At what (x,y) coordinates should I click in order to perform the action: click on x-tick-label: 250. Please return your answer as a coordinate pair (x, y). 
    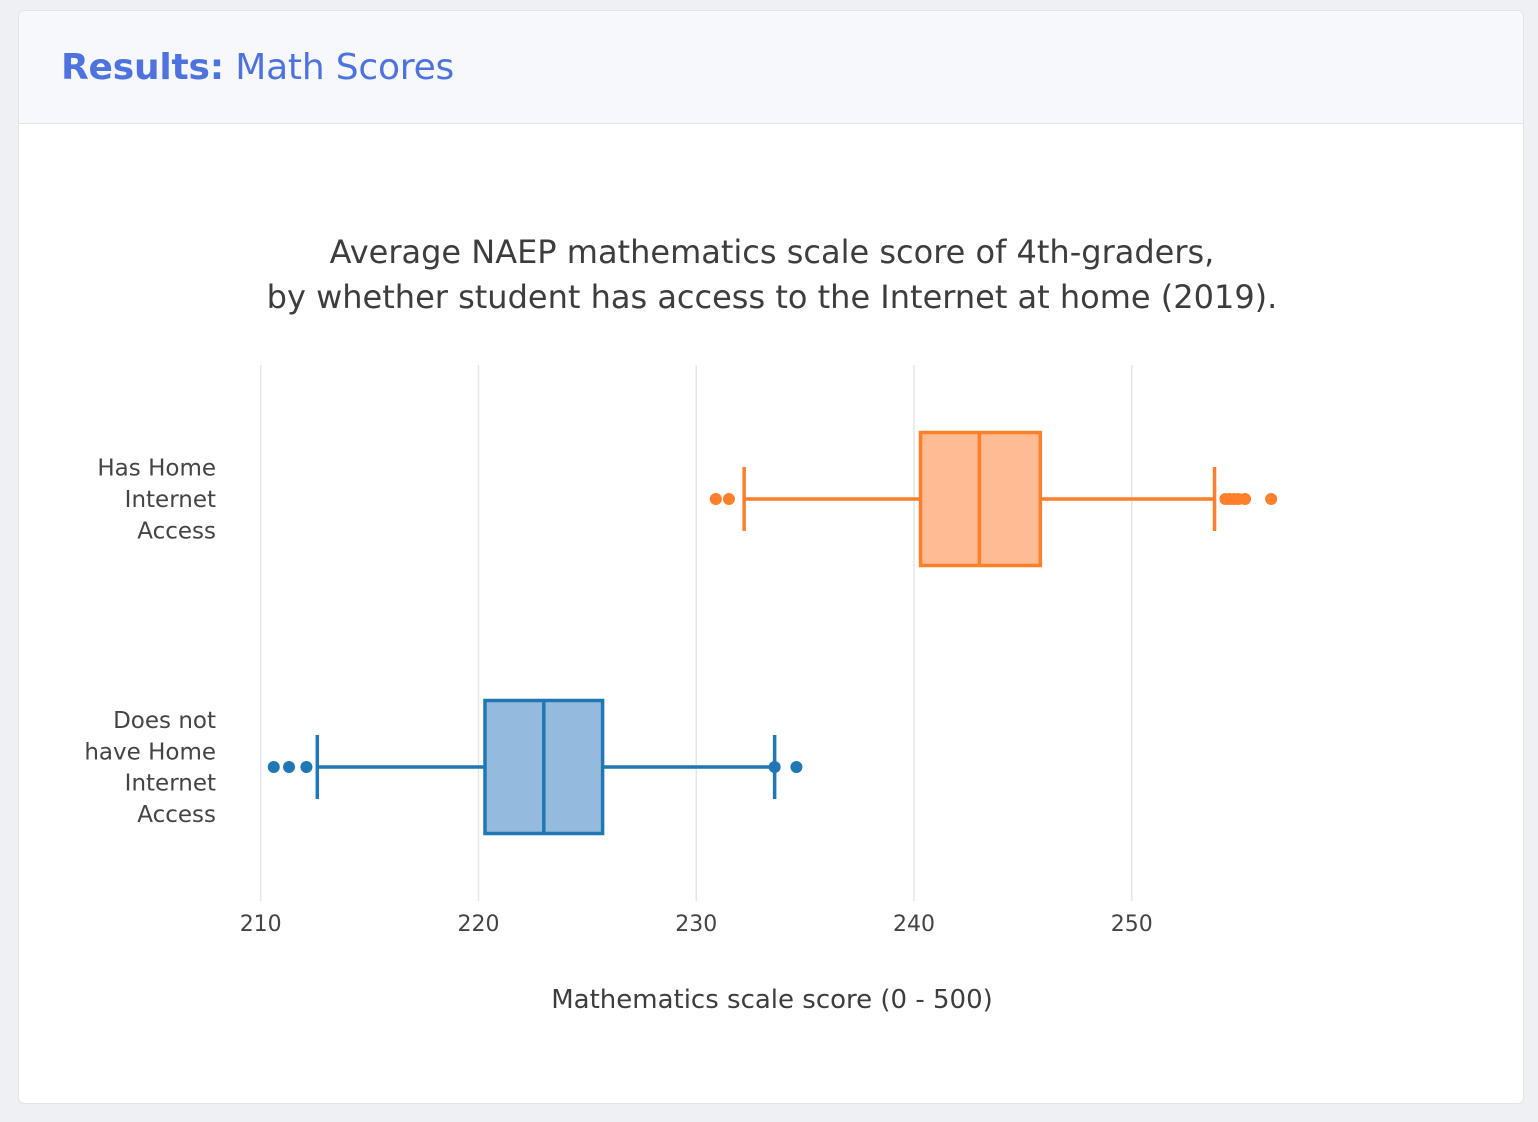
    Looking at the image, I should click on (1132, 924).